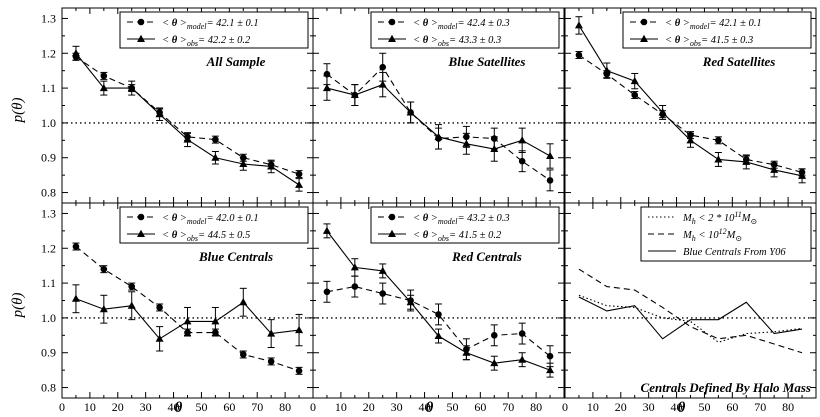 Image resolution: width=820 pixels, height=417 pixels. I want to click on legend-label: < θ >obs= 43.3 ± 0.3, so click(457, 41).